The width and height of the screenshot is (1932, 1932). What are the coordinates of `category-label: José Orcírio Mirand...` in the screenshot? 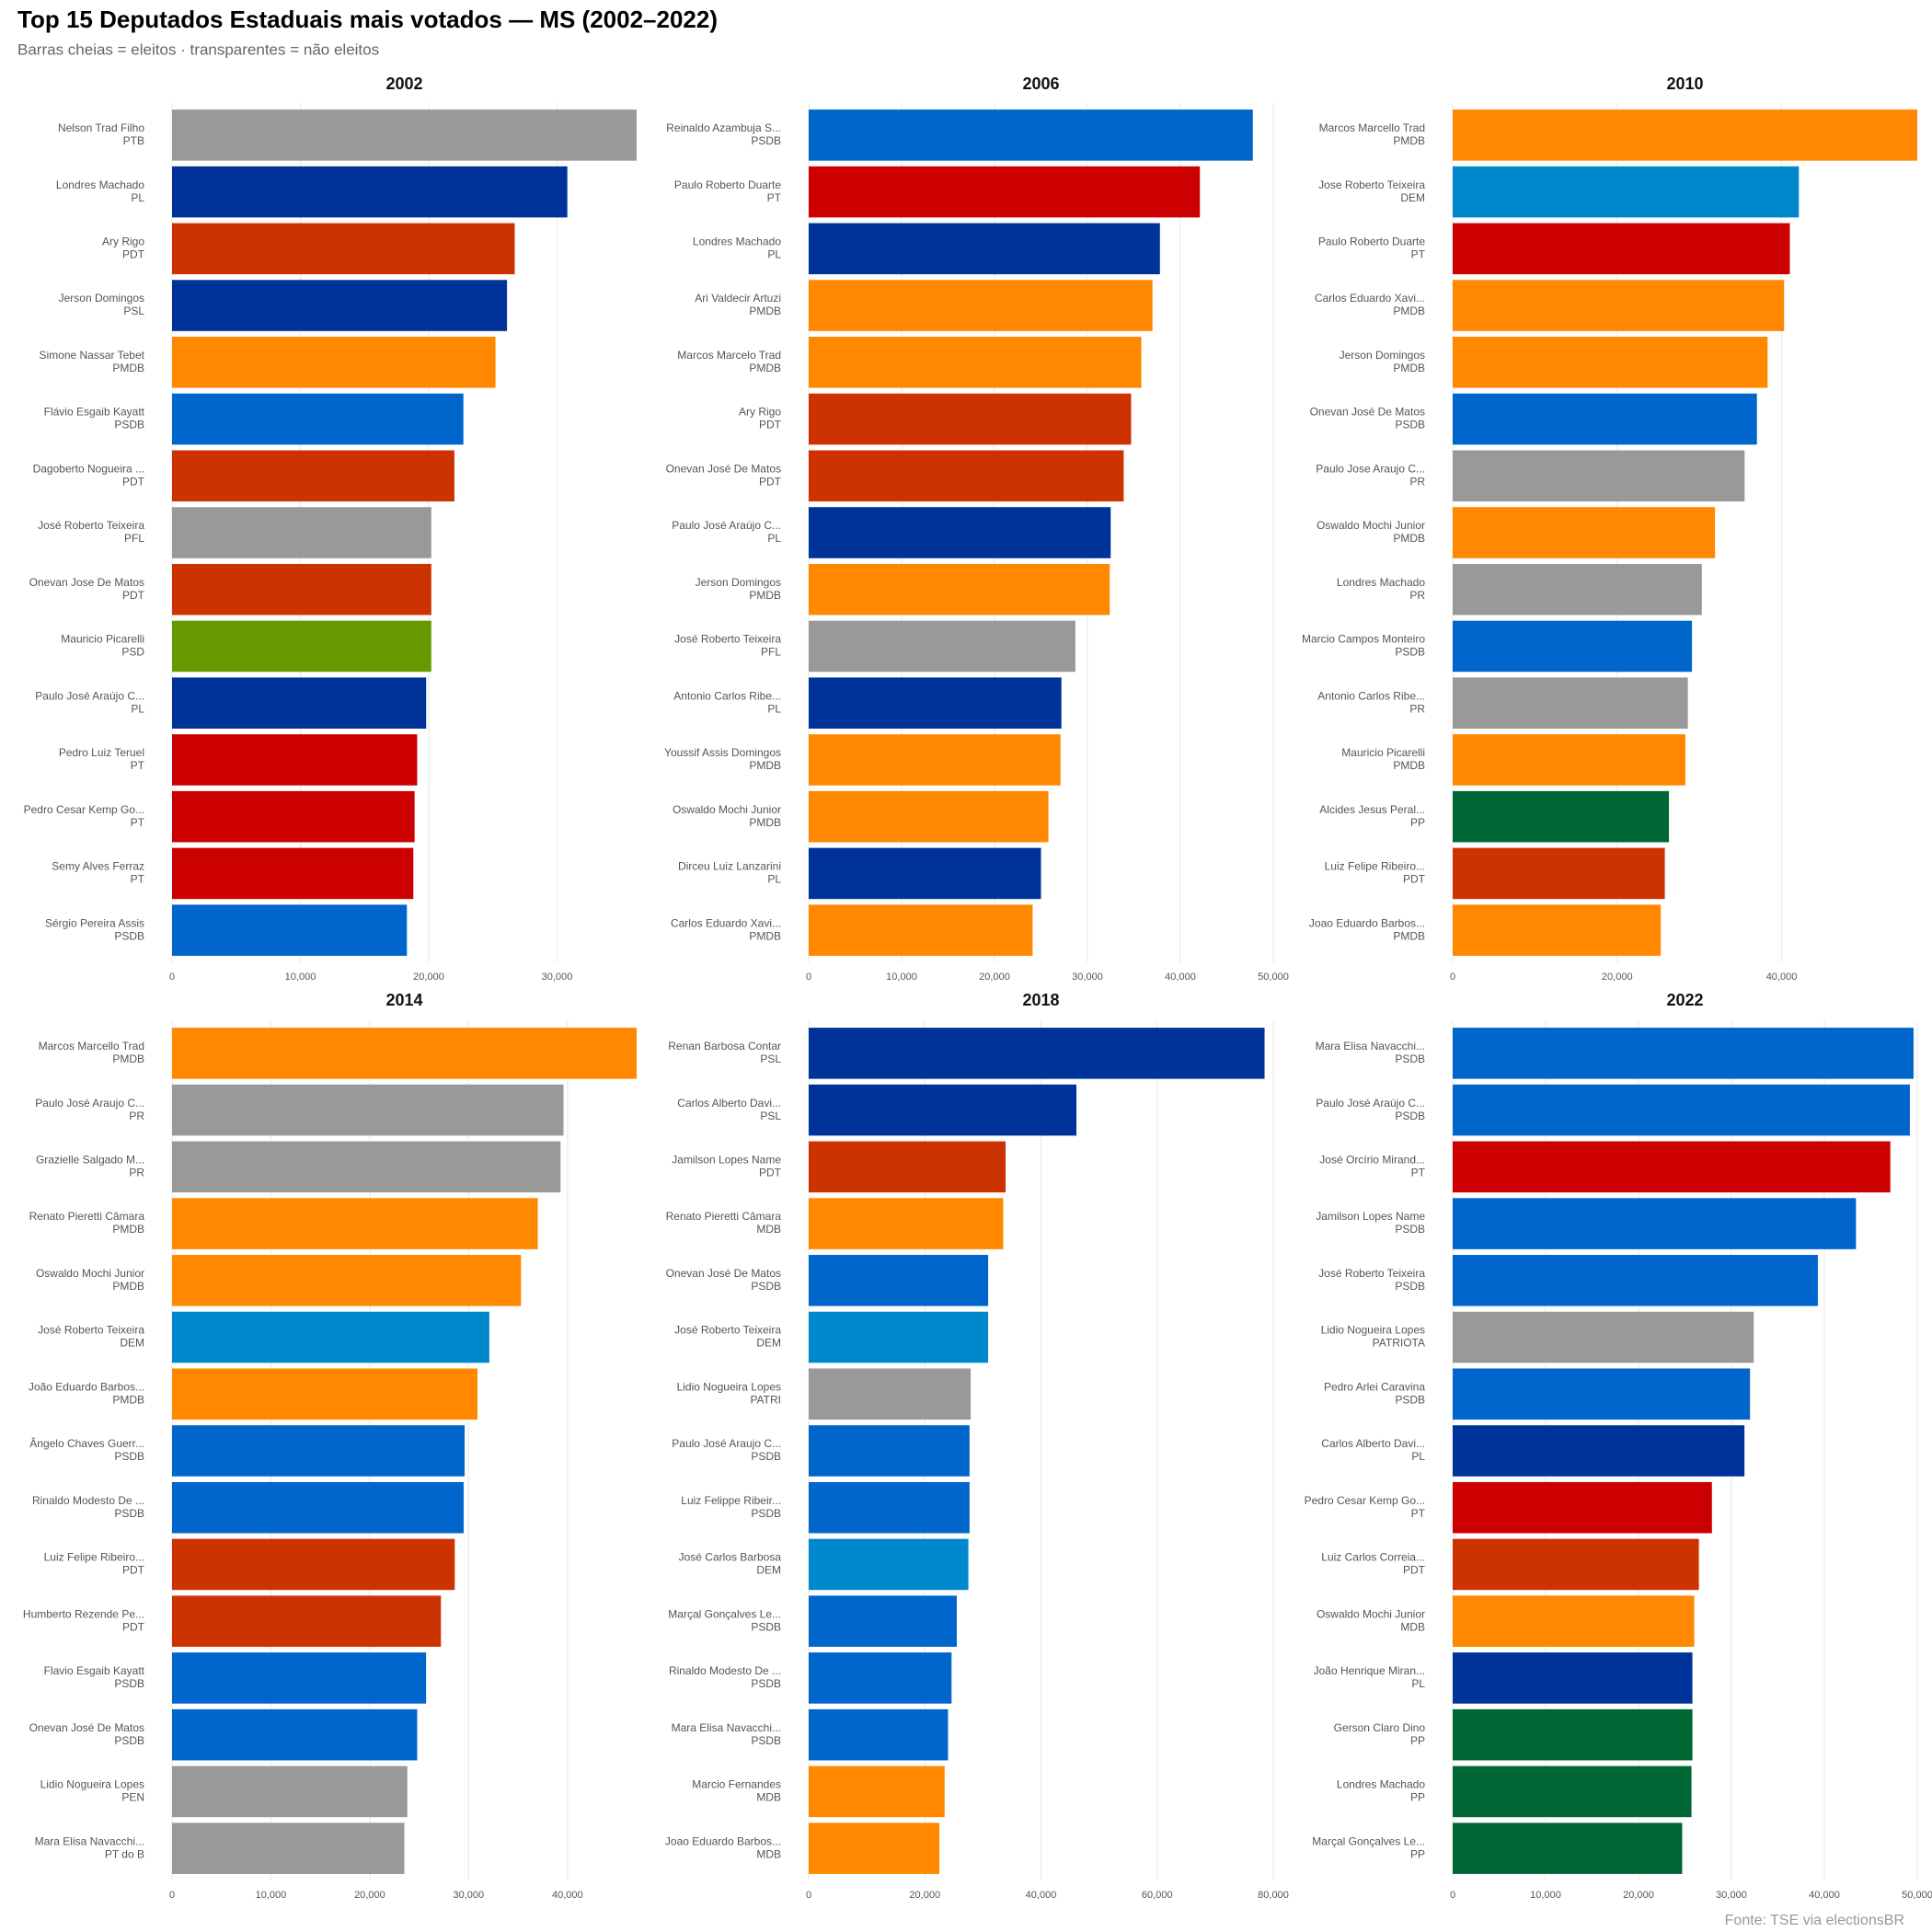 It's located at (1372, 1160).